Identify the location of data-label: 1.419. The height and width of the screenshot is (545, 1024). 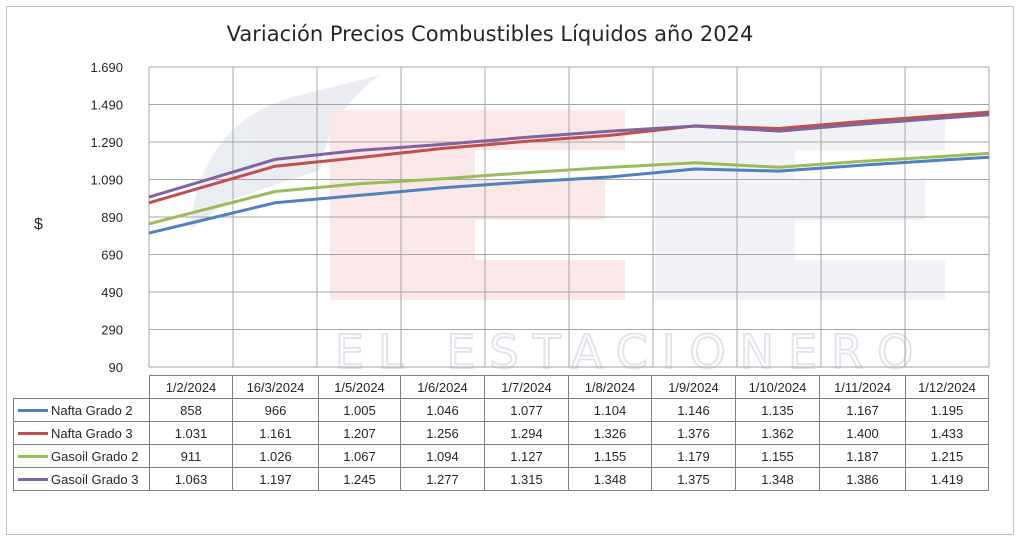
(947, 479).